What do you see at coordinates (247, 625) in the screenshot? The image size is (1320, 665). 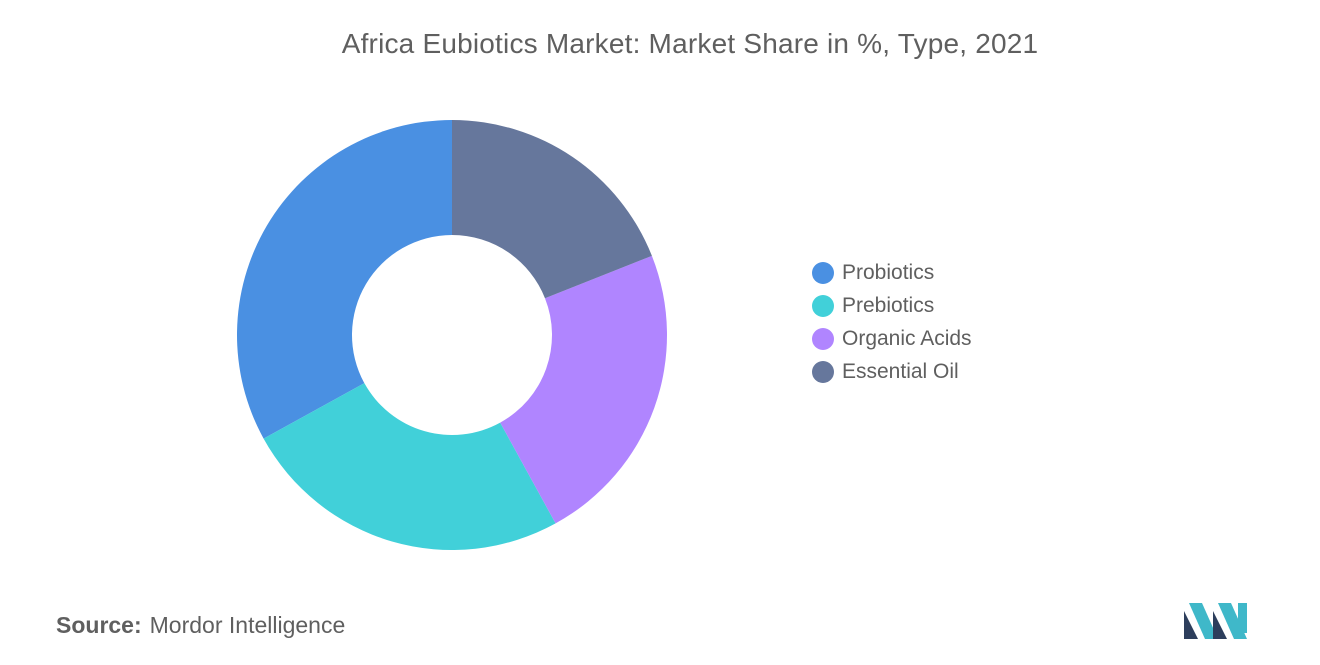 I see `source-value: Mordor Intelligence` at bounding box center [247, 625].